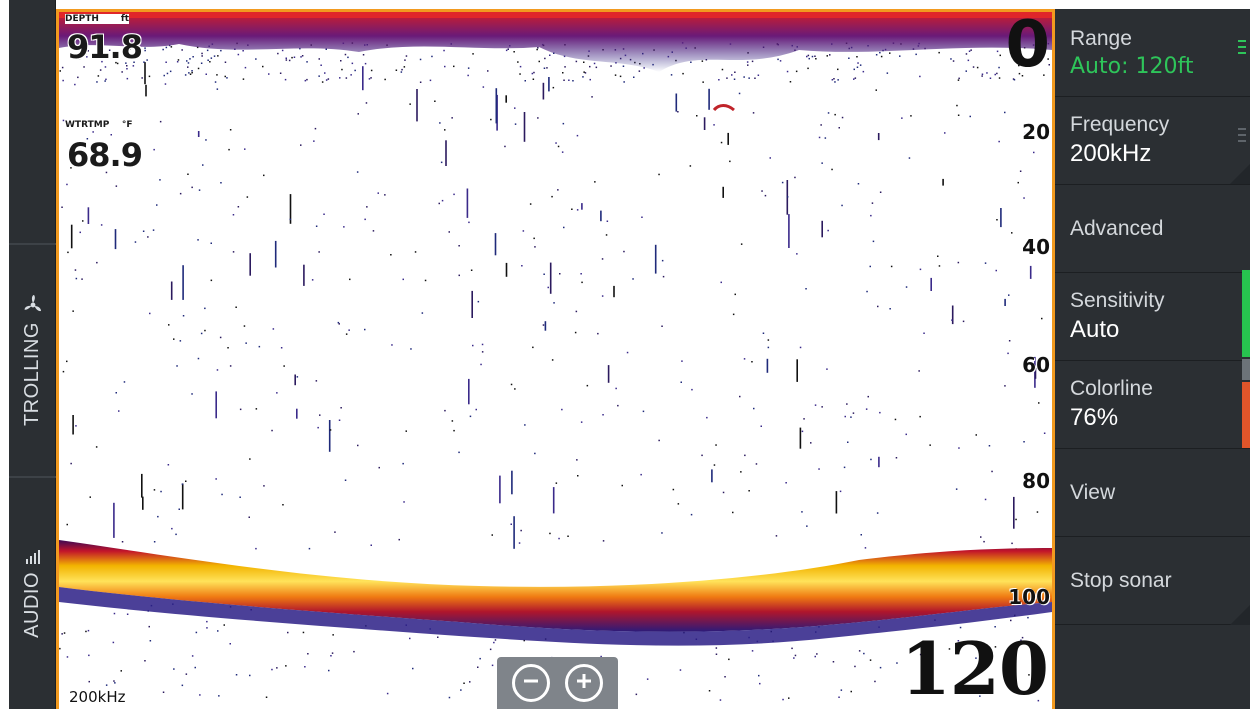  Describe the element at coordinates (557, 683) in the screenshot. I see `zoom-controls` at that location.